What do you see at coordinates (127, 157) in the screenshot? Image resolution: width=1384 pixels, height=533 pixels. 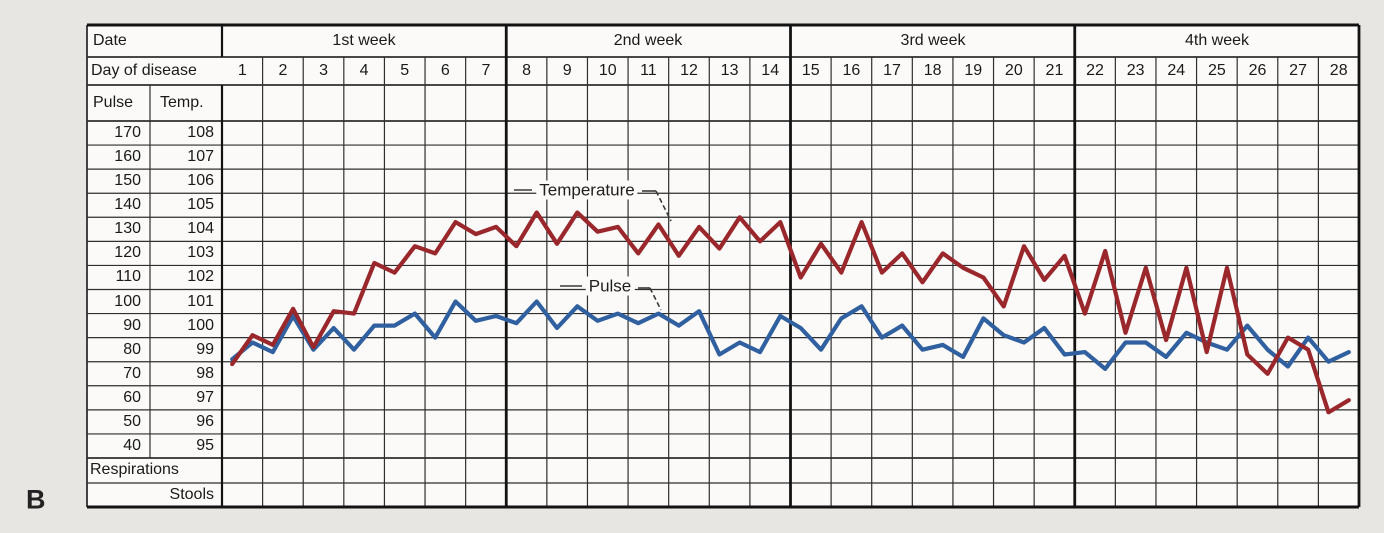 I see `pulse-scale-value: 160` at bounding box center [127, 157].